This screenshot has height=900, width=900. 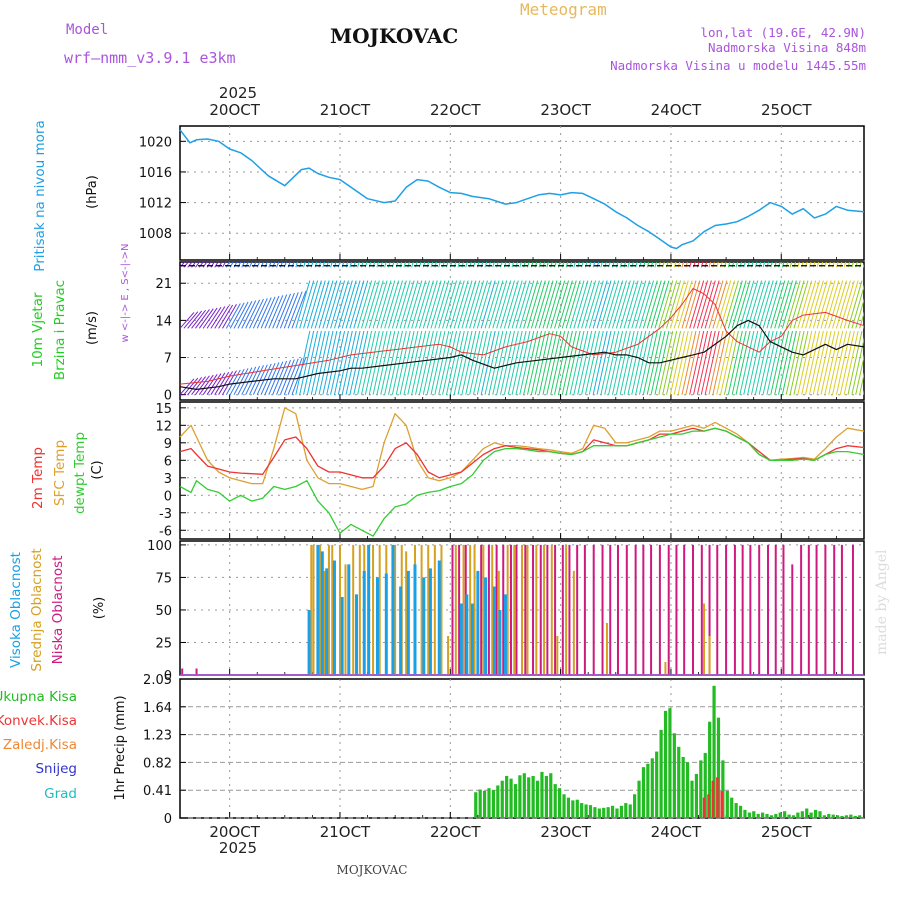 I want to click on day-label-bottom: 22OCT, so click(x=455, y=832).